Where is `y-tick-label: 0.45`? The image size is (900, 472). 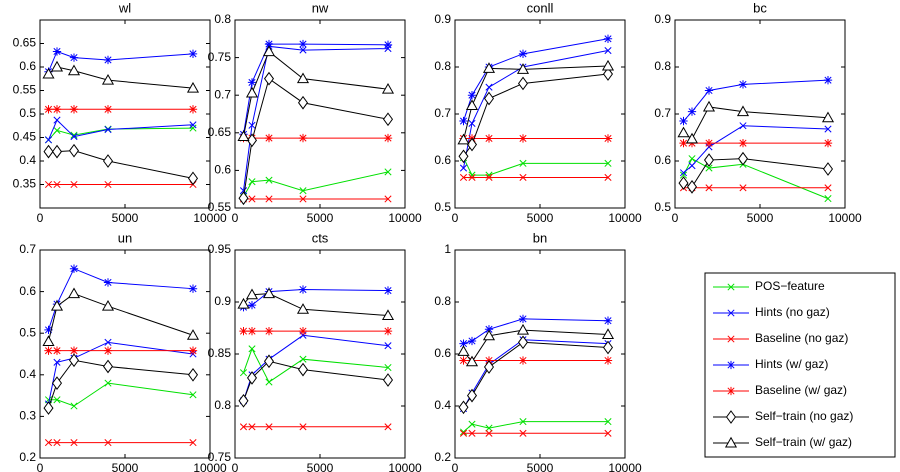 y-tick-label: 0.45 is located at coordinates (25, 137).